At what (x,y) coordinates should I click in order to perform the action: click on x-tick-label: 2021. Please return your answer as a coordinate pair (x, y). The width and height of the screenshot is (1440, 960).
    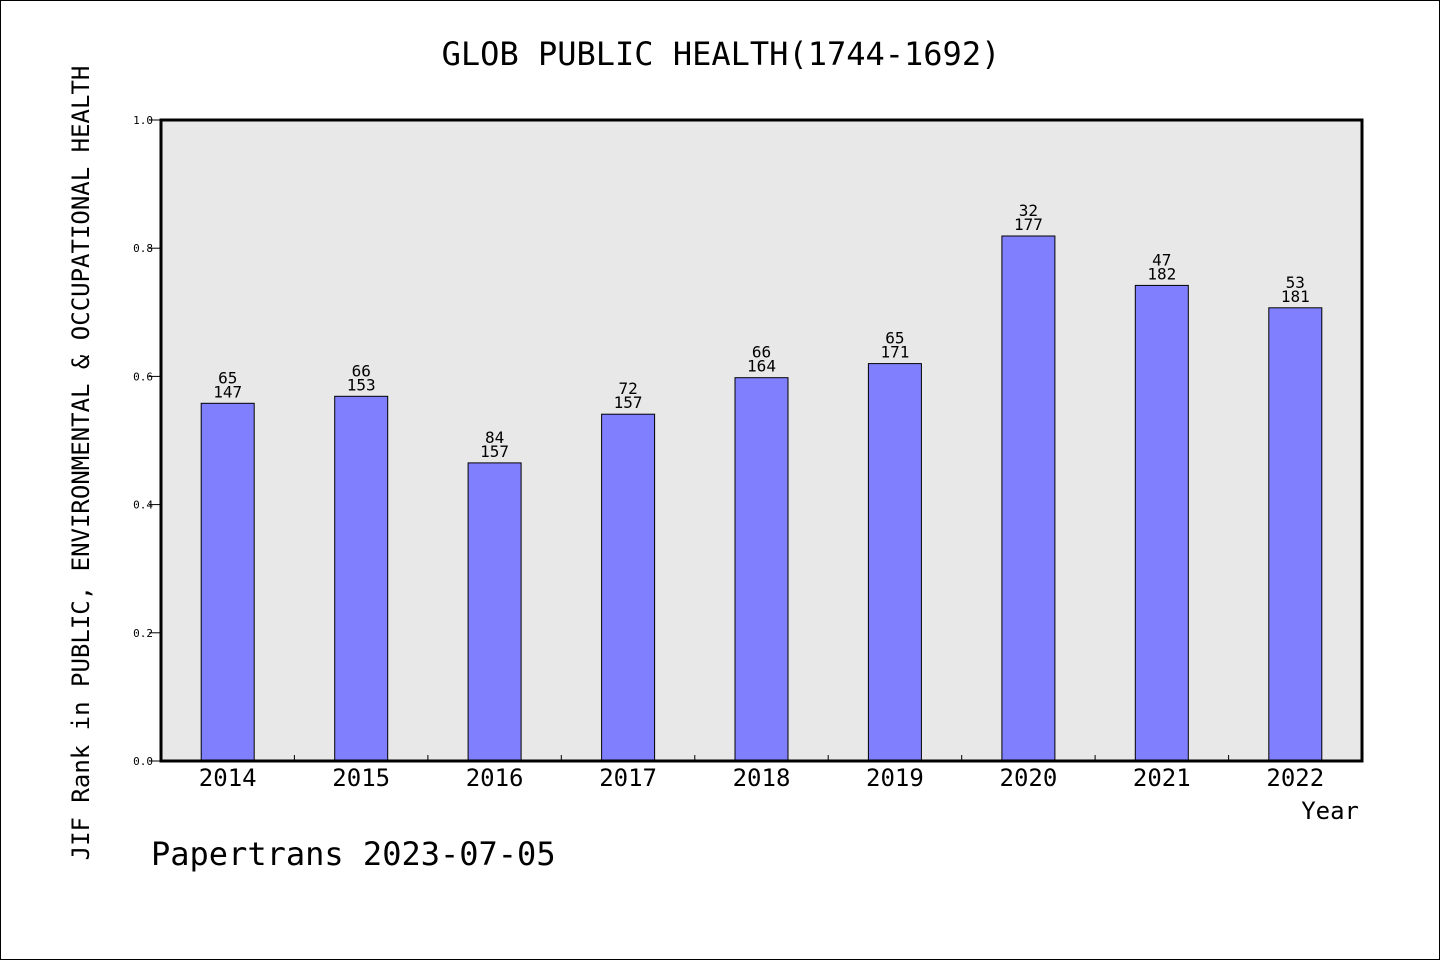
    Looking at the image, I should click on (1162, 778).